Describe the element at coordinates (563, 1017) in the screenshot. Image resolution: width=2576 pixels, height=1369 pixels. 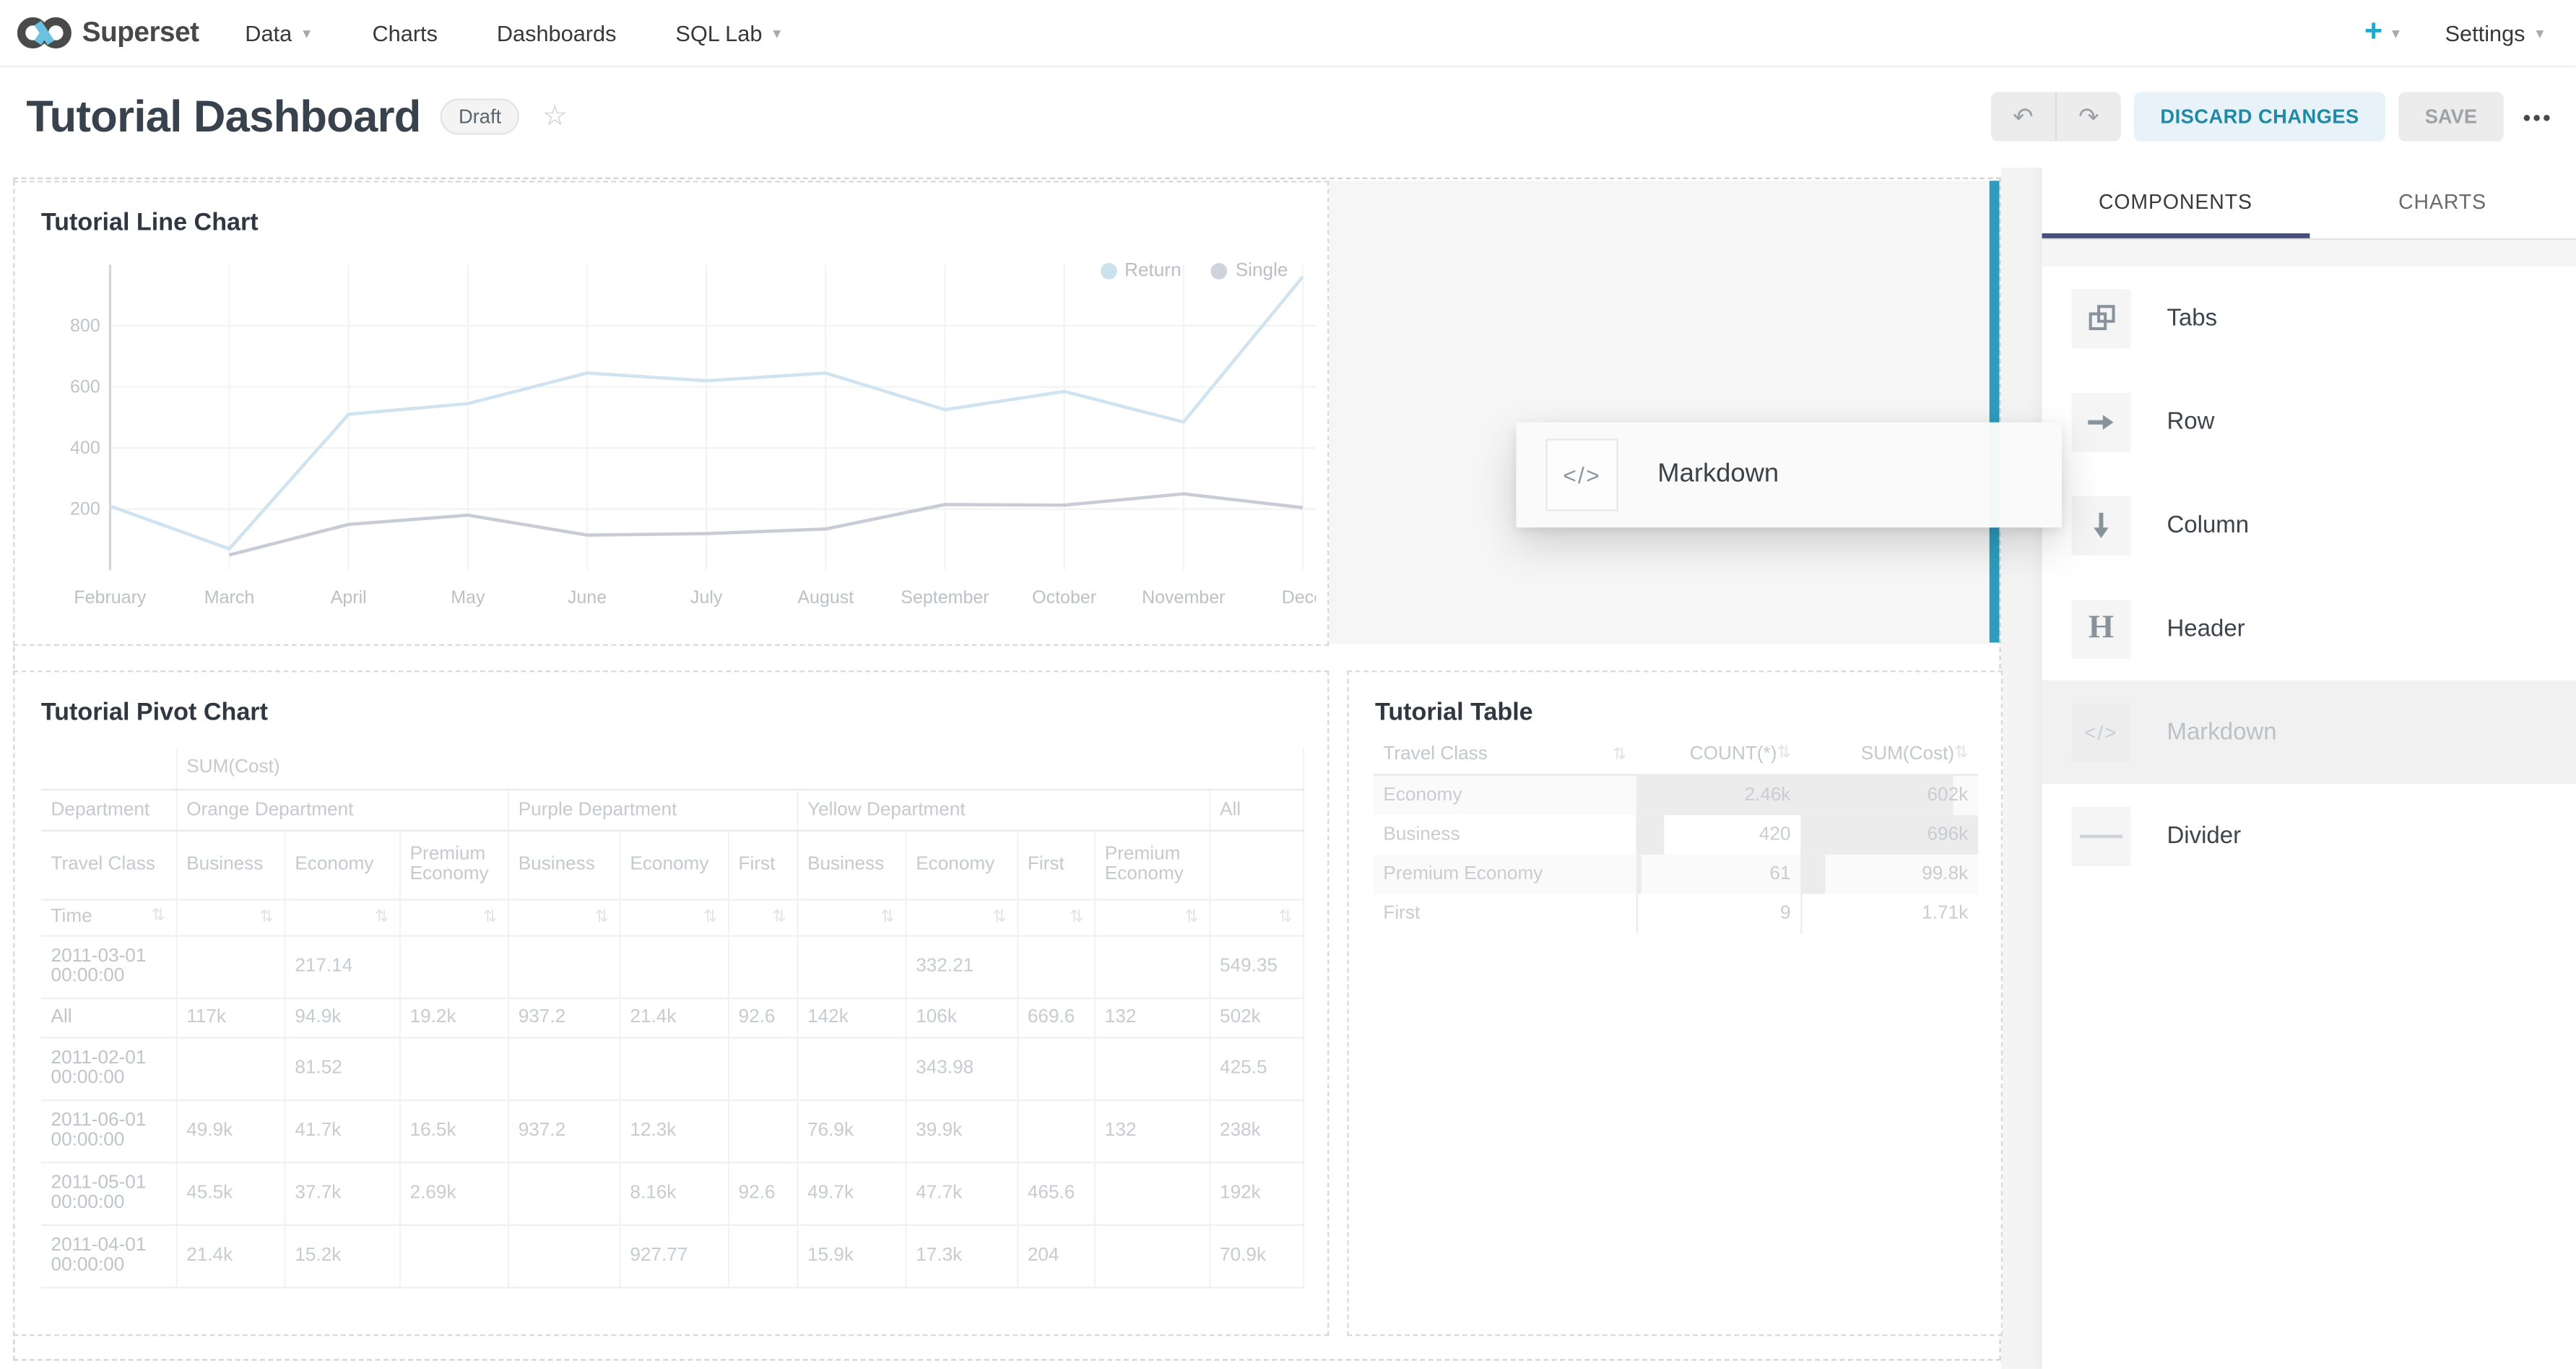
I see `pivot-cell: 937.2` at that location.